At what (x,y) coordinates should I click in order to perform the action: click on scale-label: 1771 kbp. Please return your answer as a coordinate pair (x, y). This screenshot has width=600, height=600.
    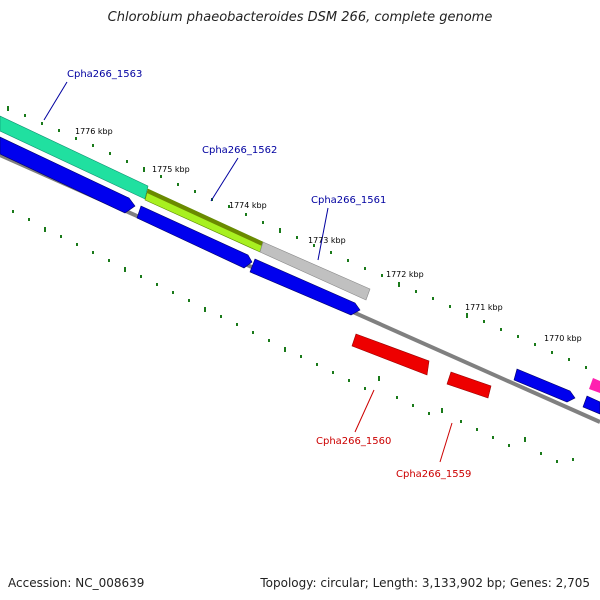
    Looking at the image, I should click on (484, 307).